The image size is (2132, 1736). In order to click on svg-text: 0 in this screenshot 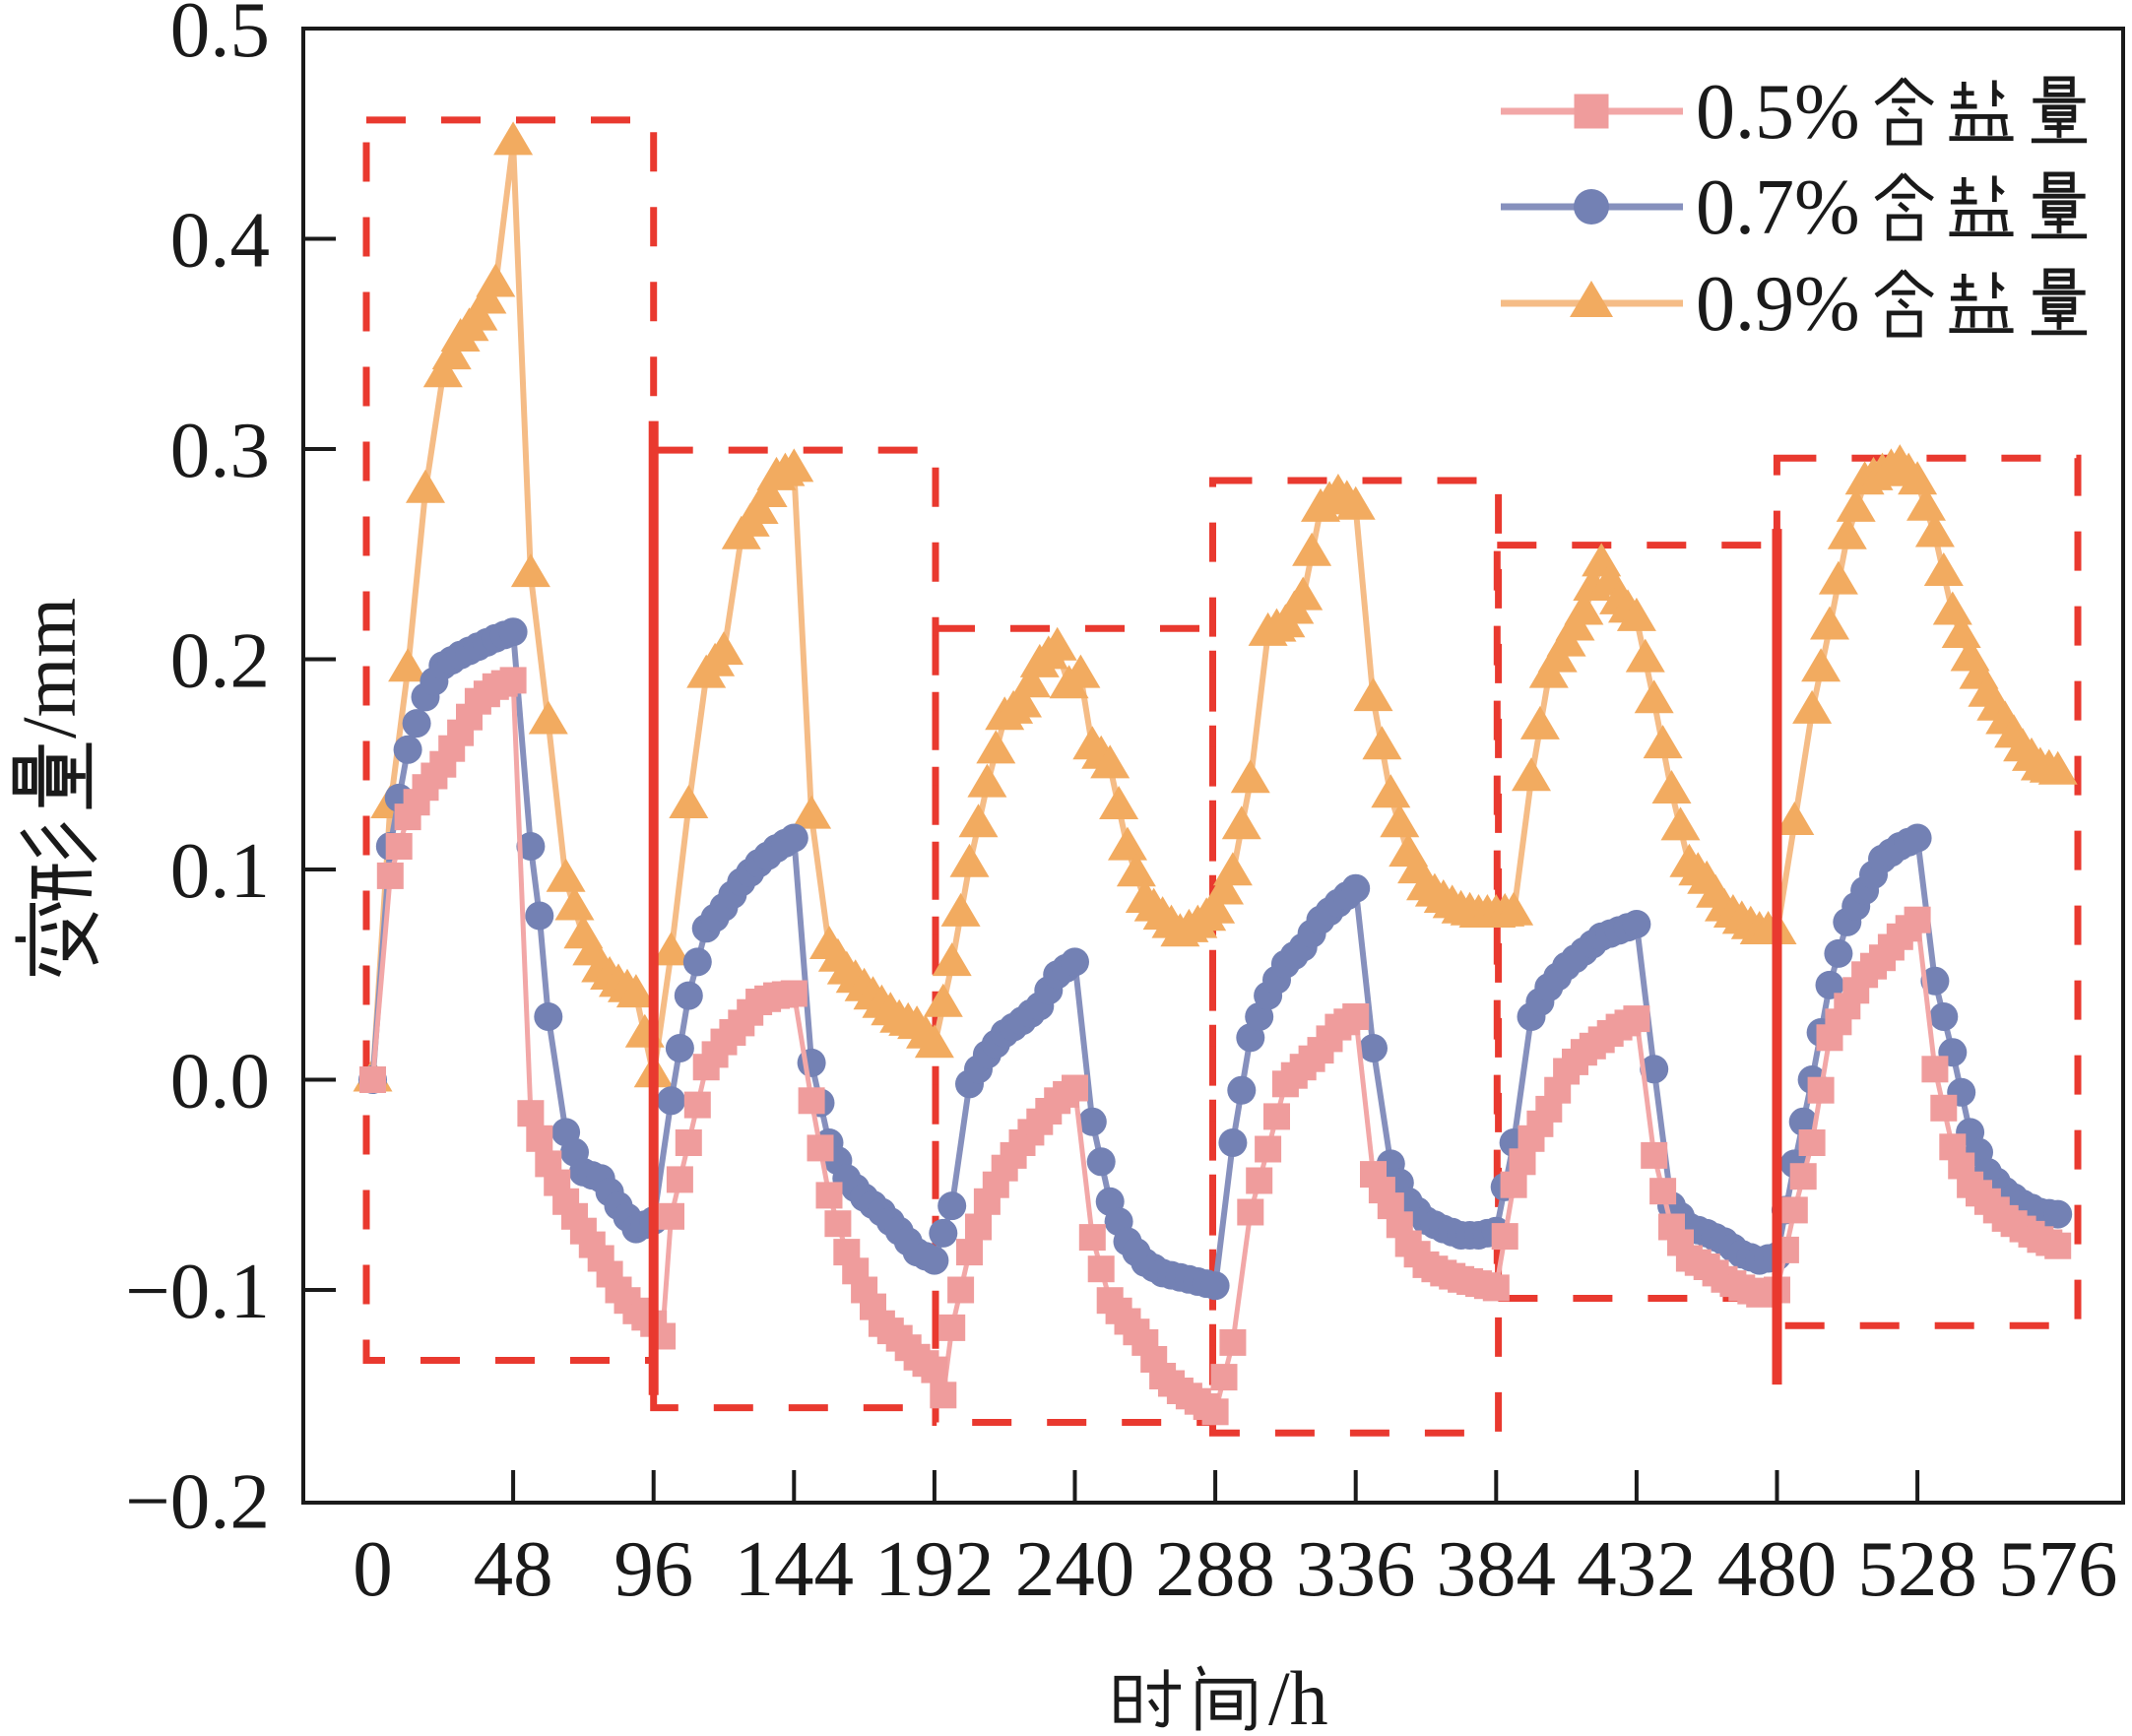, I will do `click(373, 1568)`.